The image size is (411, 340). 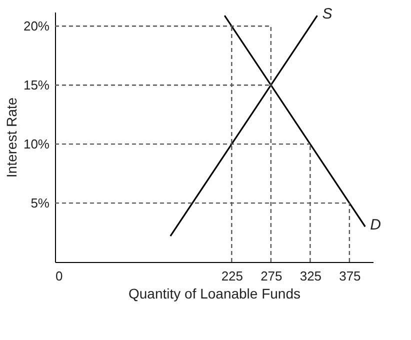 What do you see at coordinates (232, 276) in the screenshot?
I see `x-tick-label: 225` at bounding box center [232, 276].